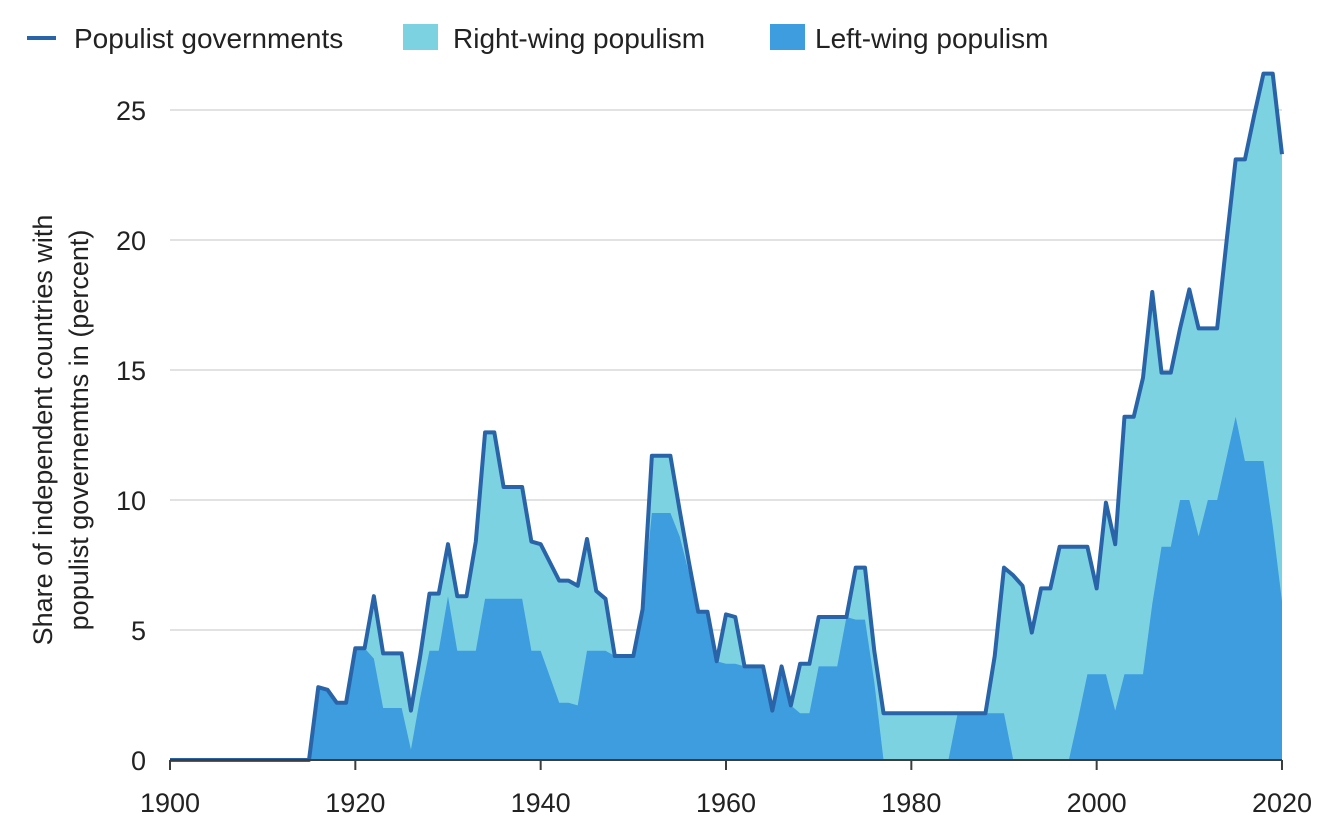 This screenshot has width=1324, height=831. What do you see at coordinates (726, 803) in the screenshot?
I see `x-tick-label-1960: 1960` at bounding box center [726, 803].